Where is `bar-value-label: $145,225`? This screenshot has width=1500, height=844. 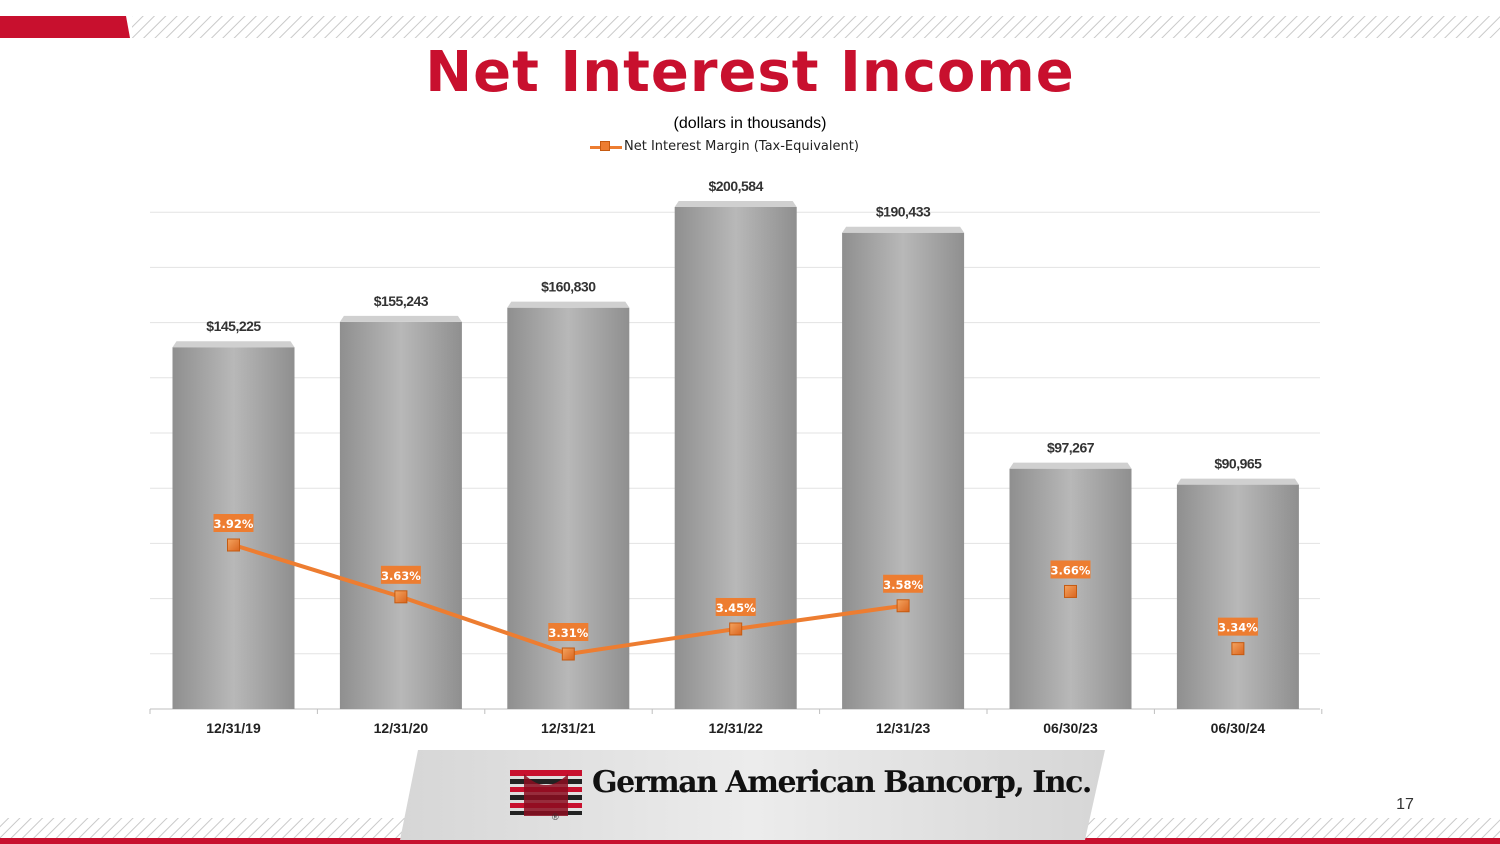 bar-value-label: $145,225 is located at coordinates (233, 326).